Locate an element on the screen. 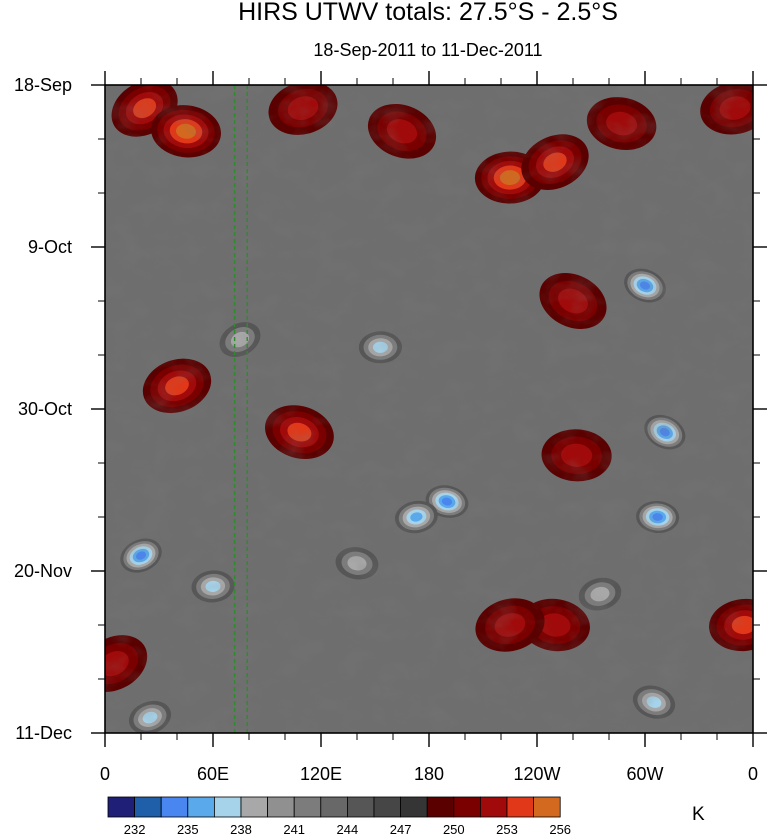  colorbar-label: 244 is located at coordinates (348, 828).